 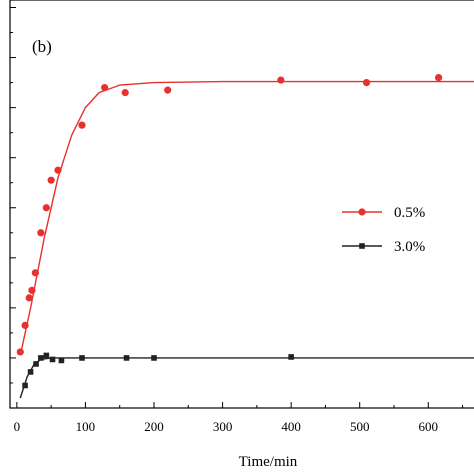 What do you see at coordinates (17, 426) in the screenshot?
I see `x-tick-label: 0` at bounding box center [17, 426].